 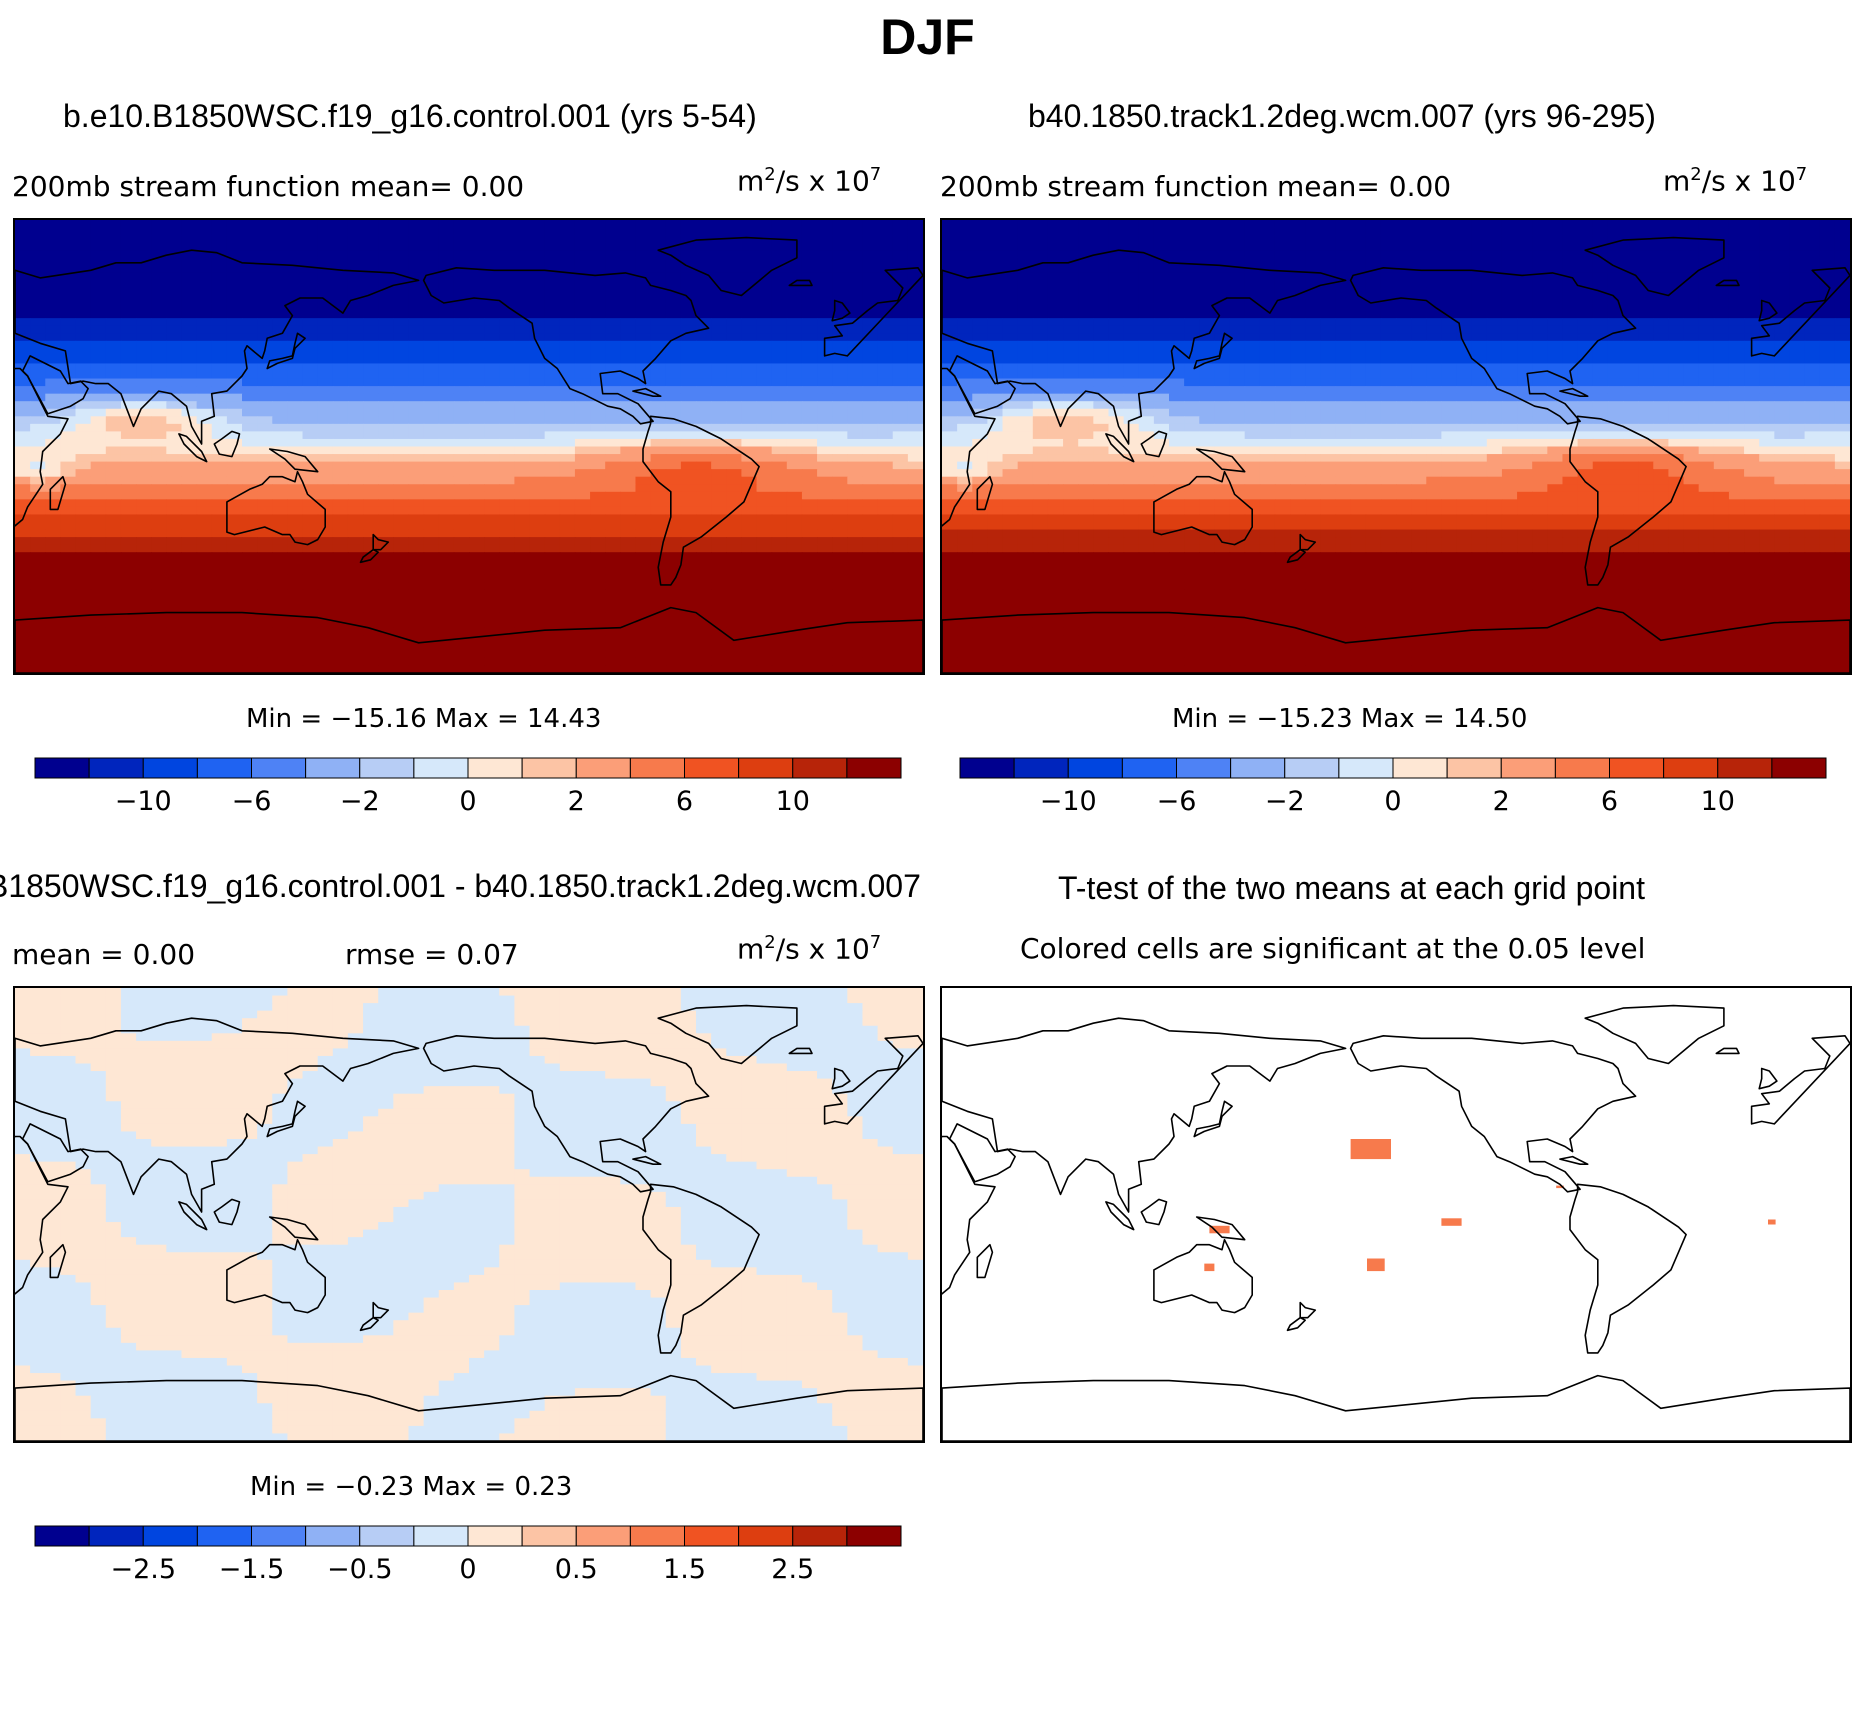 What do you see at coordinates (1677, 181) in the screenshot?
I see `units-m: m` at bounding box center [1677, 181].